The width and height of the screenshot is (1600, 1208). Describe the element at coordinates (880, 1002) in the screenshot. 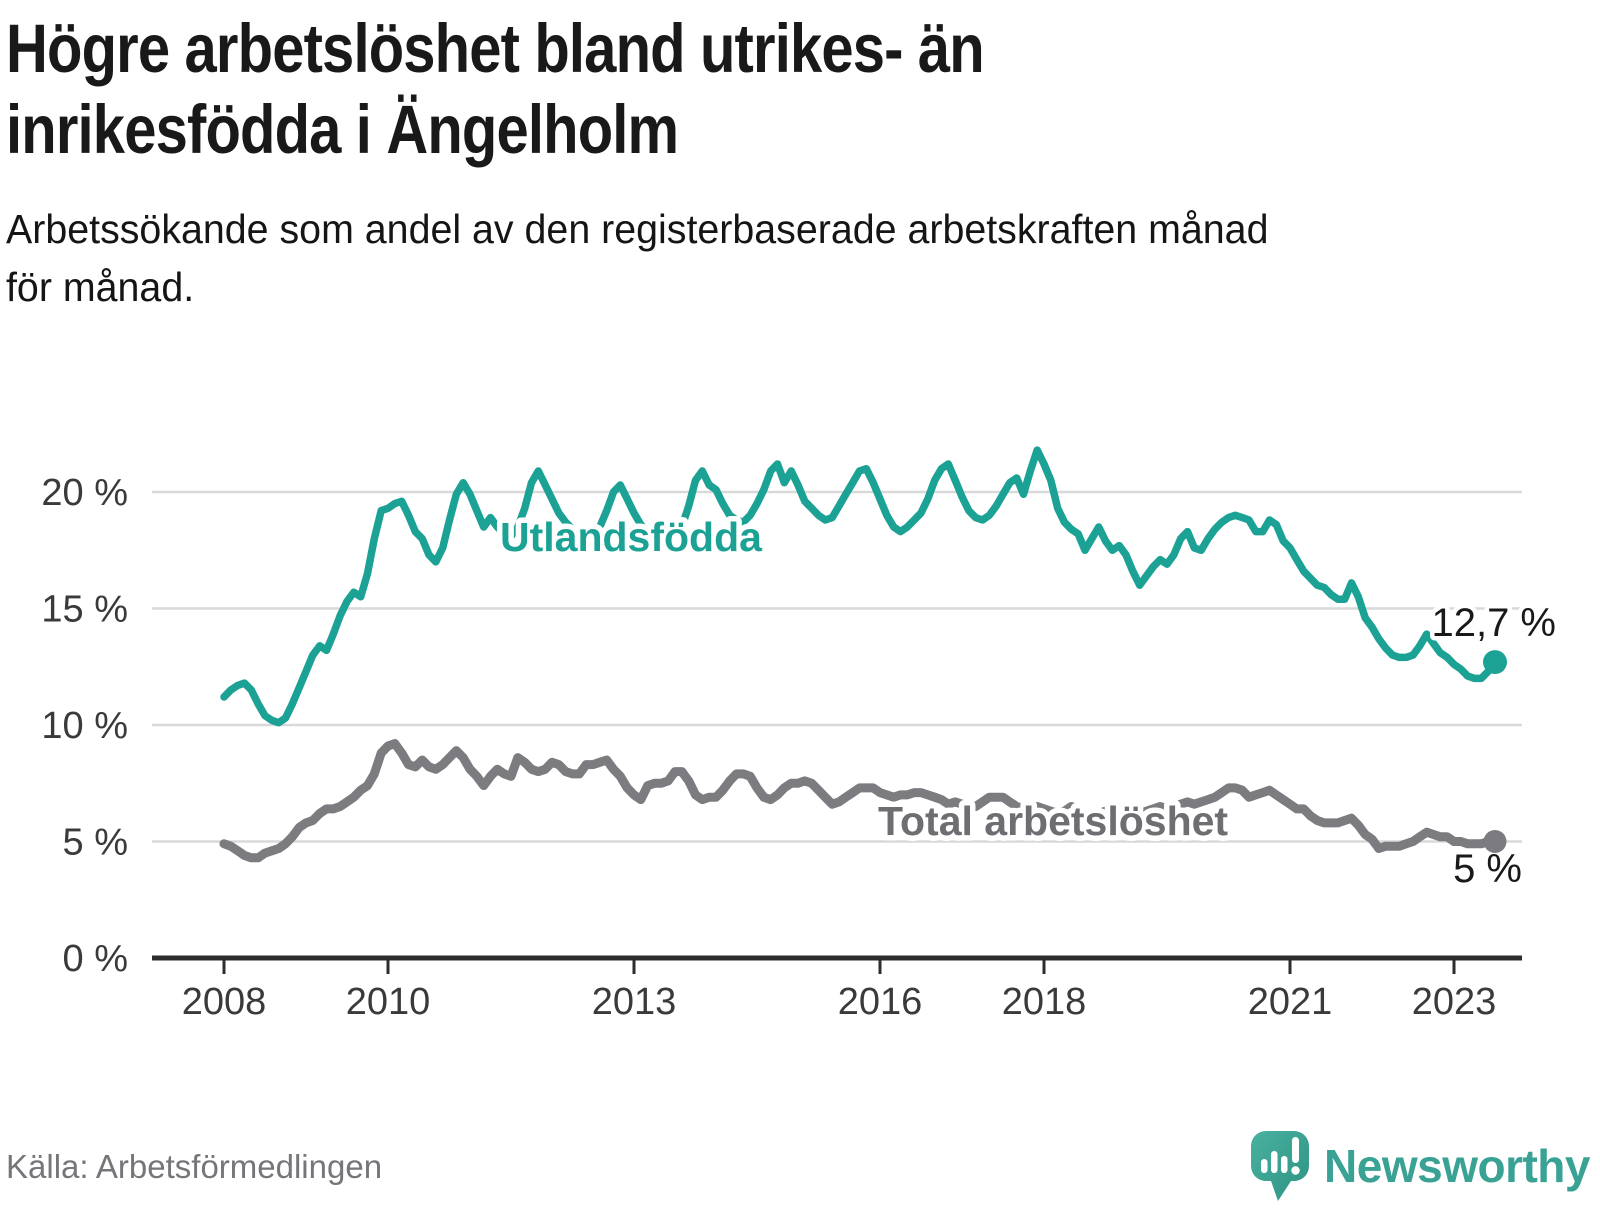

I see `x-tick-label: 2016` at that location.